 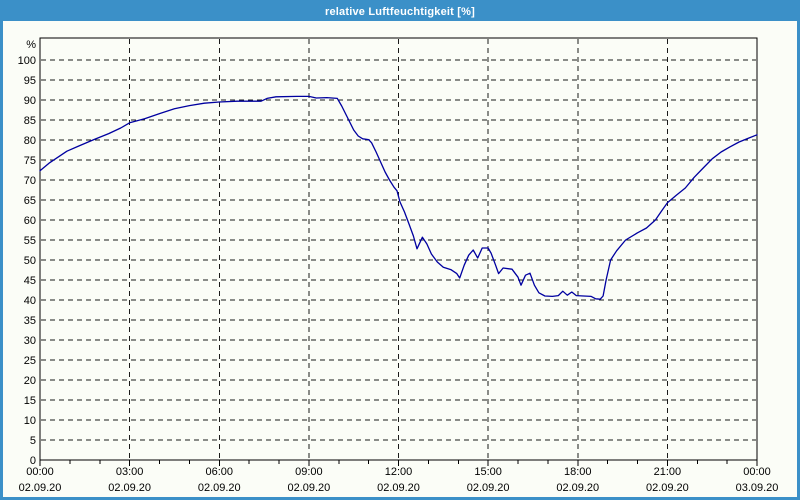 I want to click on y-axis-tick-label: 85, so click(x=30, y=121).